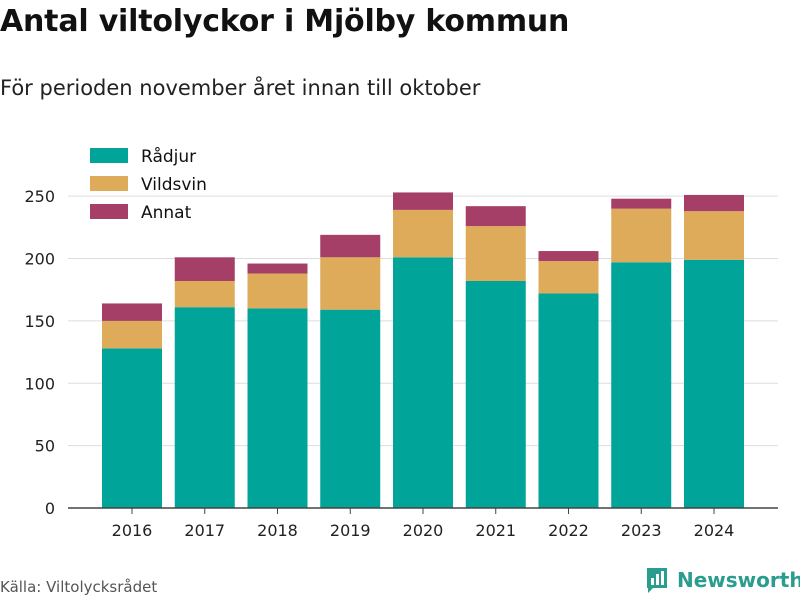 The width and height of the screenshot is (800, 600). I want to click on bar-rådjur-2016, so click(132, 428).